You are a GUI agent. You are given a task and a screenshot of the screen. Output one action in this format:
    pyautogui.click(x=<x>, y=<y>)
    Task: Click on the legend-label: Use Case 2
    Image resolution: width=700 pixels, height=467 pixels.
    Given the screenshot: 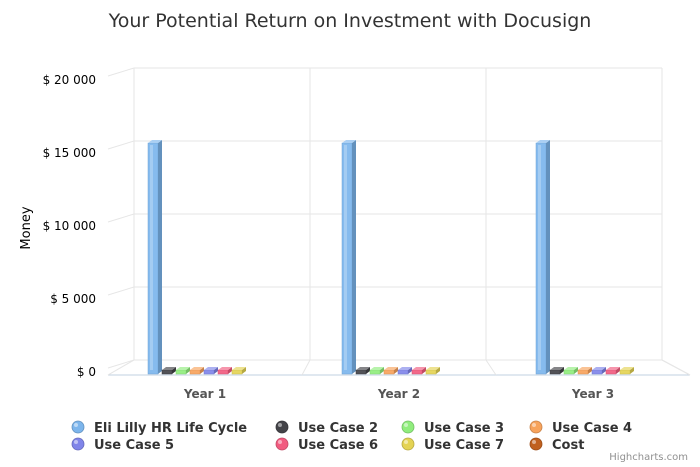 What is the action you would take?
    pyautogui.click(x=338, y=428)
    